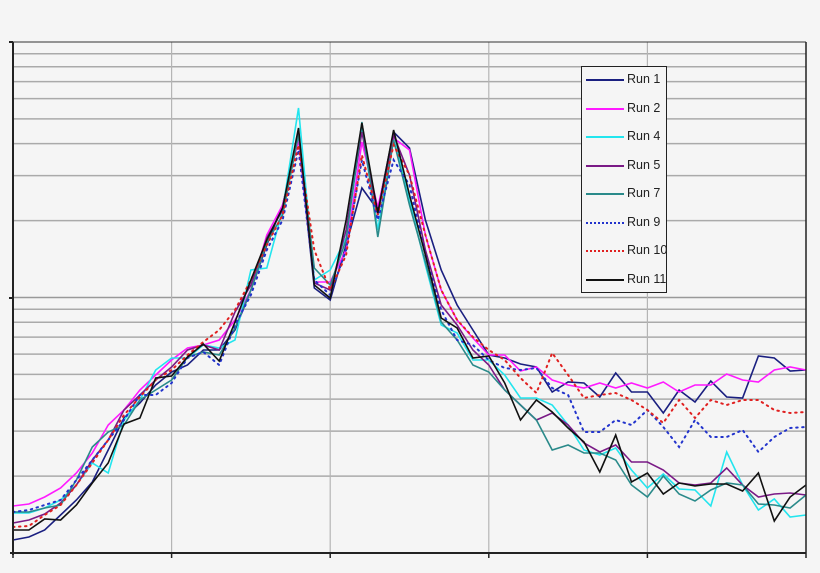  I want to click on legend-item-run-9: Run 9, so click(624, 223).